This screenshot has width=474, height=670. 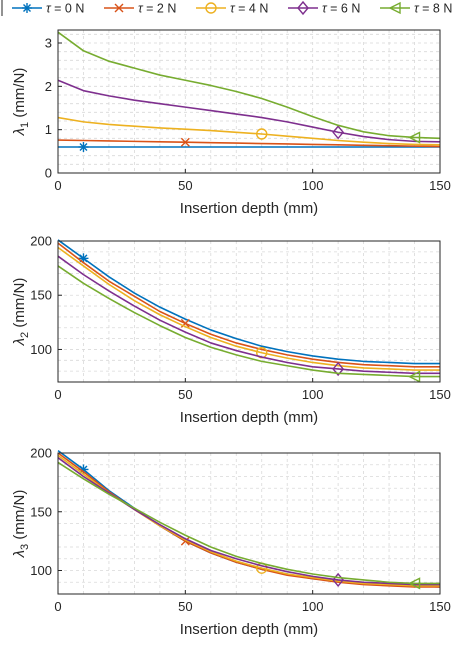 What do you see at coordinates (344, 9) in the screenshot?
I see `legend-value: = 6 N` at bounding box center [344, 9].